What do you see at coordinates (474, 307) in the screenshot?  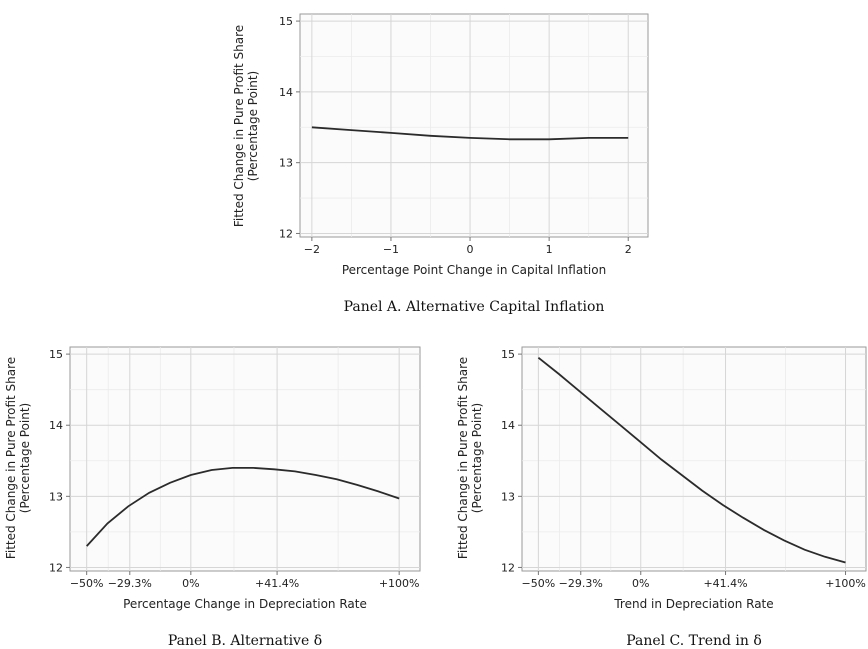 I see `panel-caption: Panel A. Alternative Capital Inflation` at bounding box center [474, 307].